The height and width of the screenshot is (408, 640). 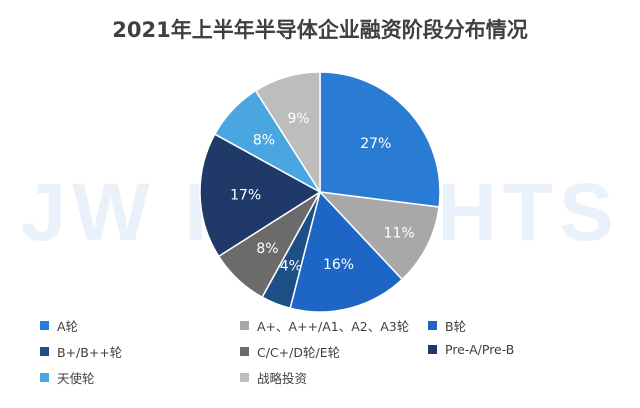 I want to click on legend-item: C/C+/D轮/E轮, so click(x=290, y=351).